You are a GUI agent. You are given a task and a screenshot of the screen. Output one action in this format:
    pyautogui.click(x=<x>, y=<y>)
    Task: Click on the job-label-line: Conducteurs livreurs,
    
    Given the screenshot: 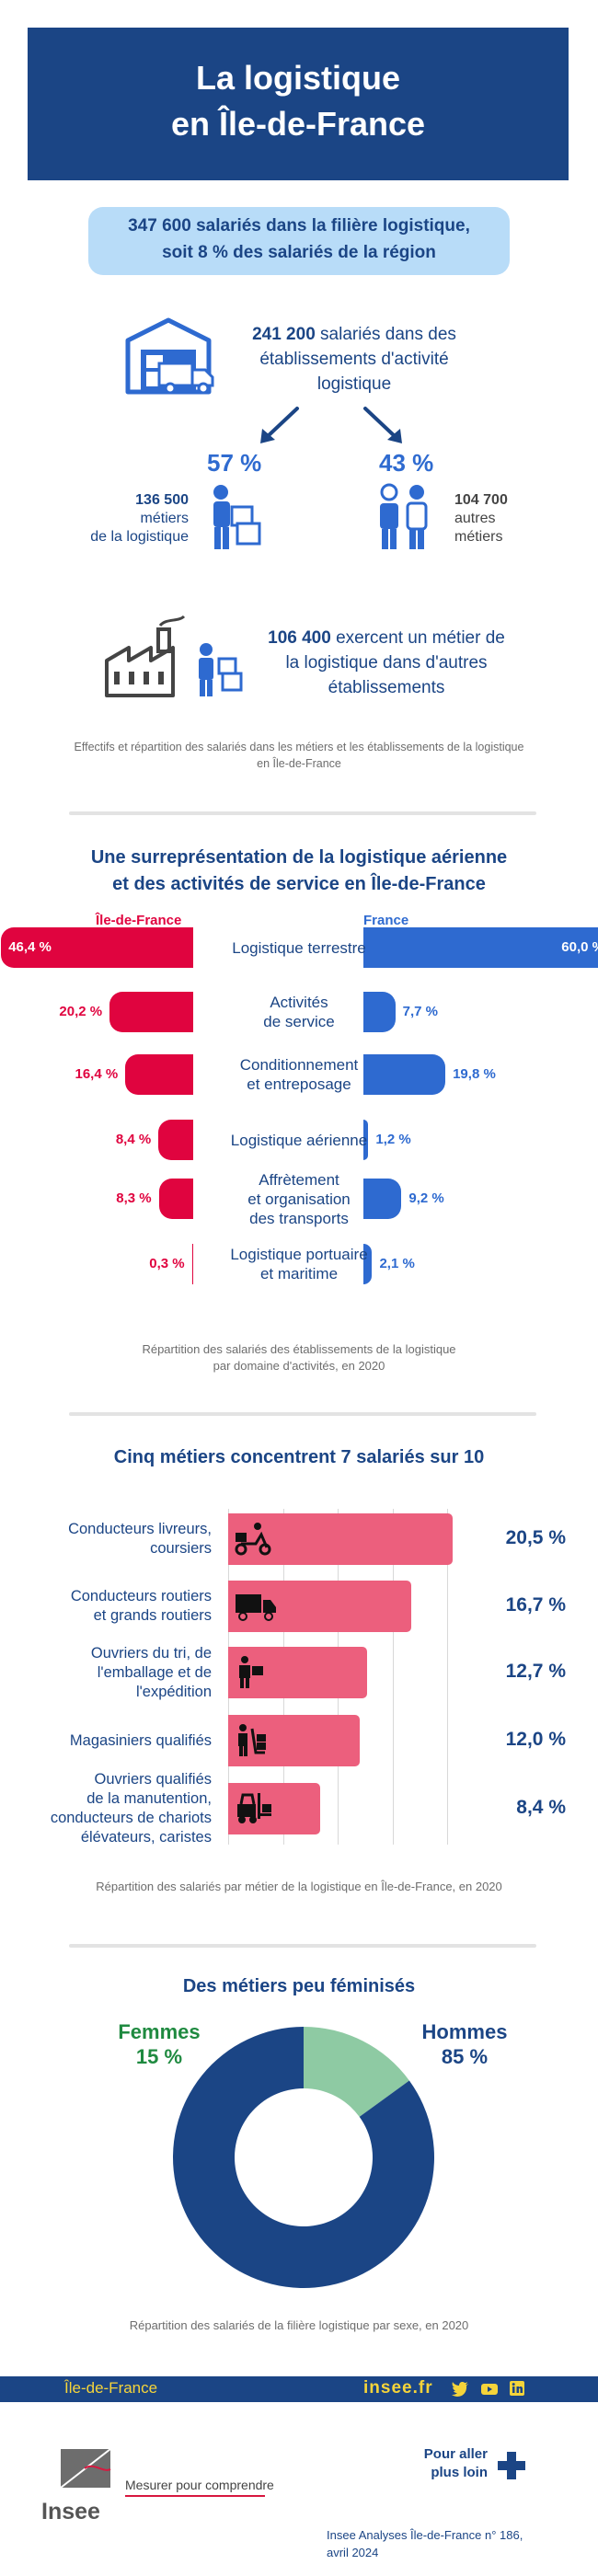 What is the action you would take?
    pyautogui.click(x=140, y=1529)
    